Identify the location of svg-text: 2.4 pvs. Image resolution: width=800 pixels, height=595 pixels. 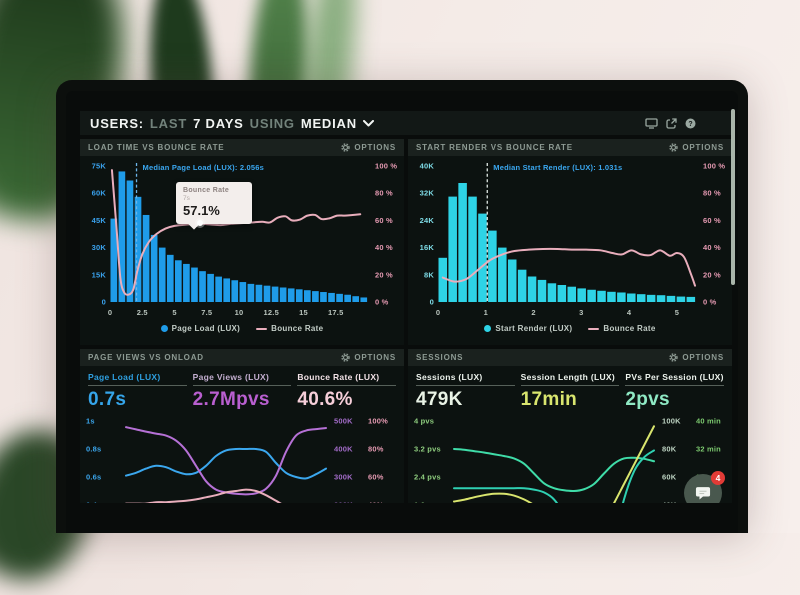
(427, 477).